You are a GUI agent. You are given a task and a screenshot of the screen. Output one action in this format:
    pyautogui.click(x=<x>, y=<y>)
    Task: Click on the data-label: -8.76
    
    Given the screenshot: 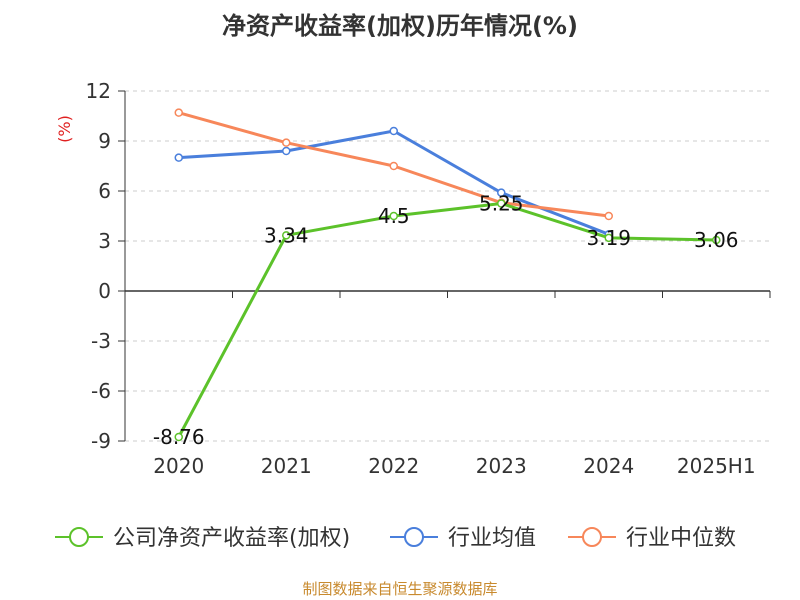 What is the action you would take?
    pyautogui.click(x=179, y=437)
    